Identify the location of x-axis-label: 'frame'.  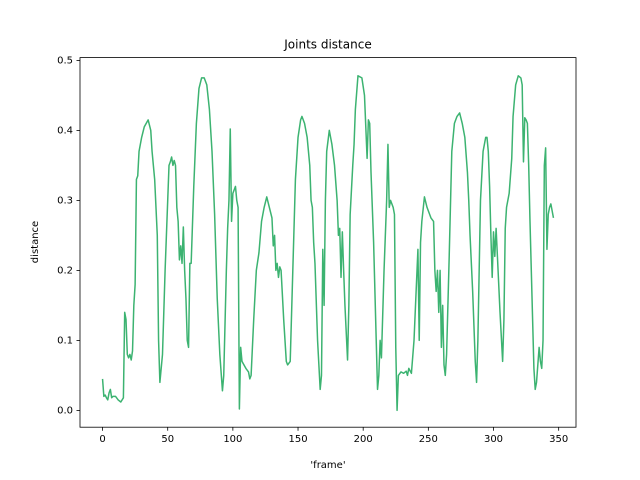
(327, 465).